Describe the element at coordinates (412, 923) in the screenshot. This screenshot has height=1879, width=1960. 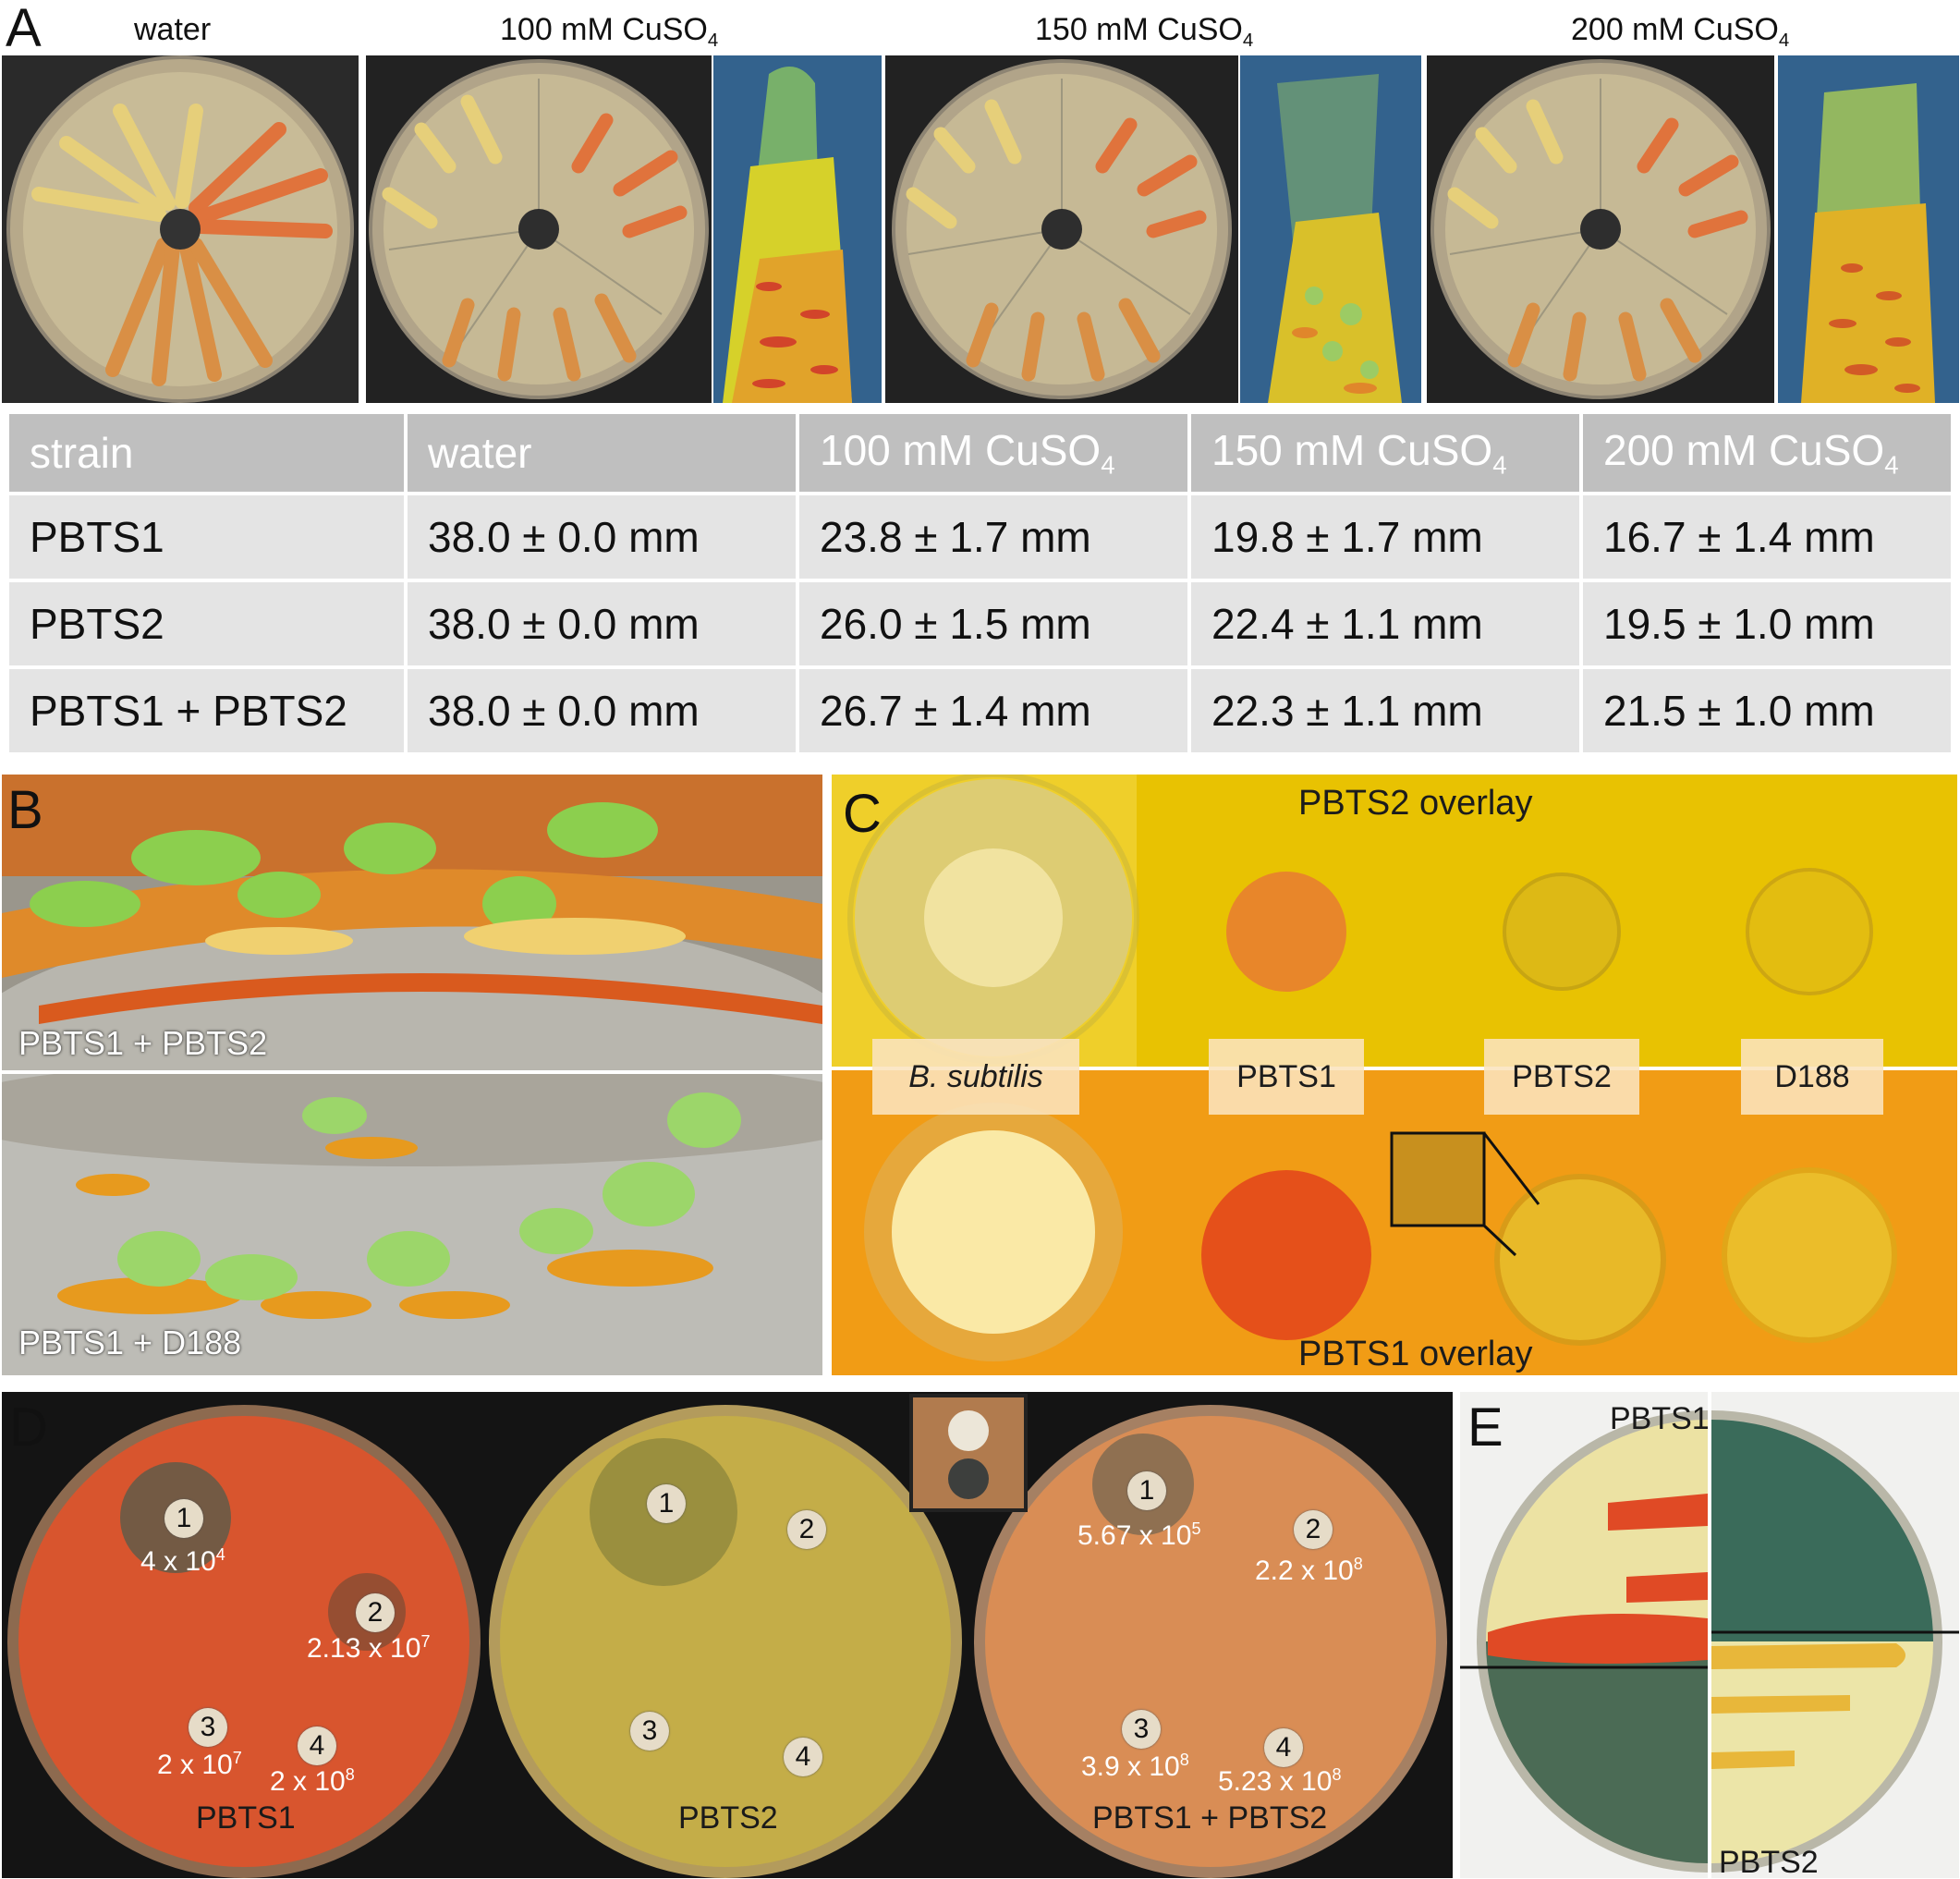
I see `panel-b-top-photo: PBTS1 + PBTS2` at that location.